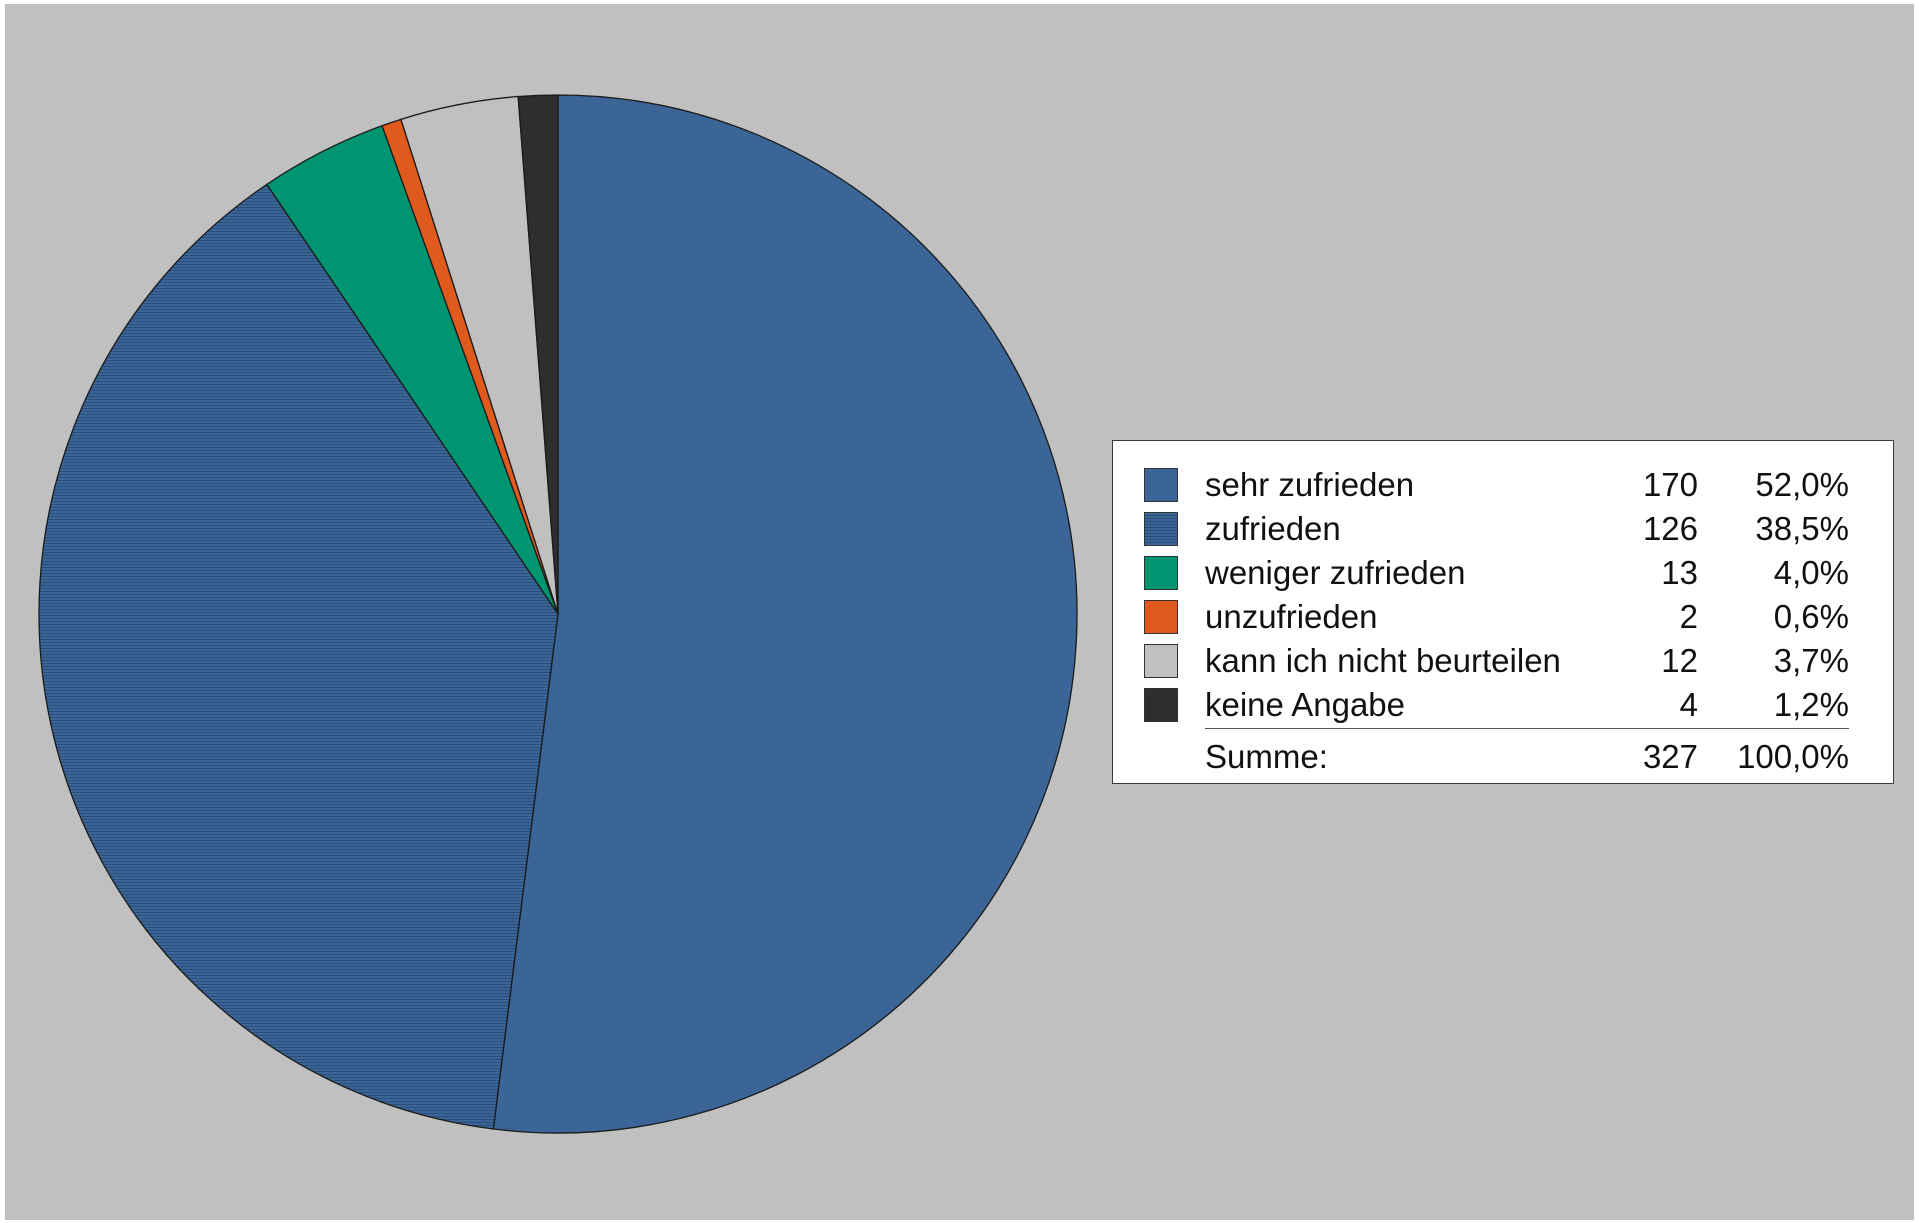  I want to click on legend-total-row: Summe: 327 100,0%, so click(1503, 757).